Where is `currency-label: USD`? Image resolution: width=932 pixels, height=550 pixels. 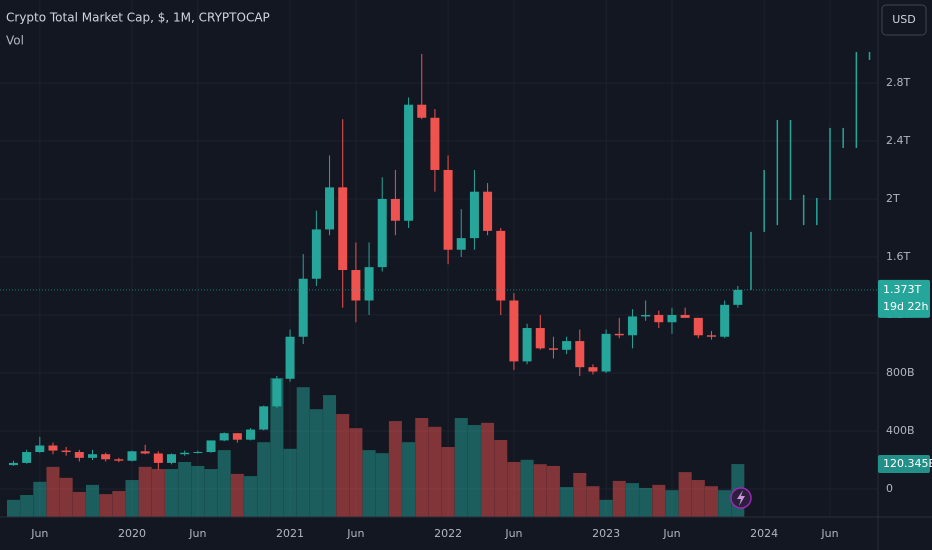
currency-label: USD is located at coordinates (904, 19).